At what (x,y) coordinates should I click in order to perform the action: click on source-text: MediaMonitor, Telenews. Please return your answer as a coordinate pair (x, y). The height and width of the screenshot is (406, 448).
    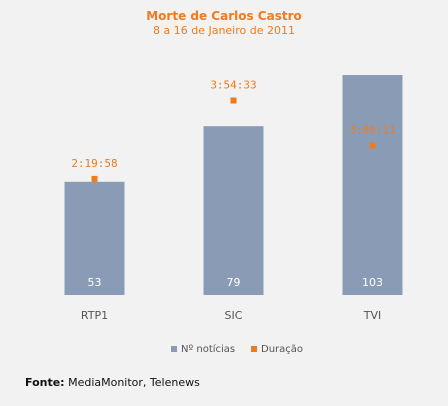
    Looking at the image, I should click on (134, 382).